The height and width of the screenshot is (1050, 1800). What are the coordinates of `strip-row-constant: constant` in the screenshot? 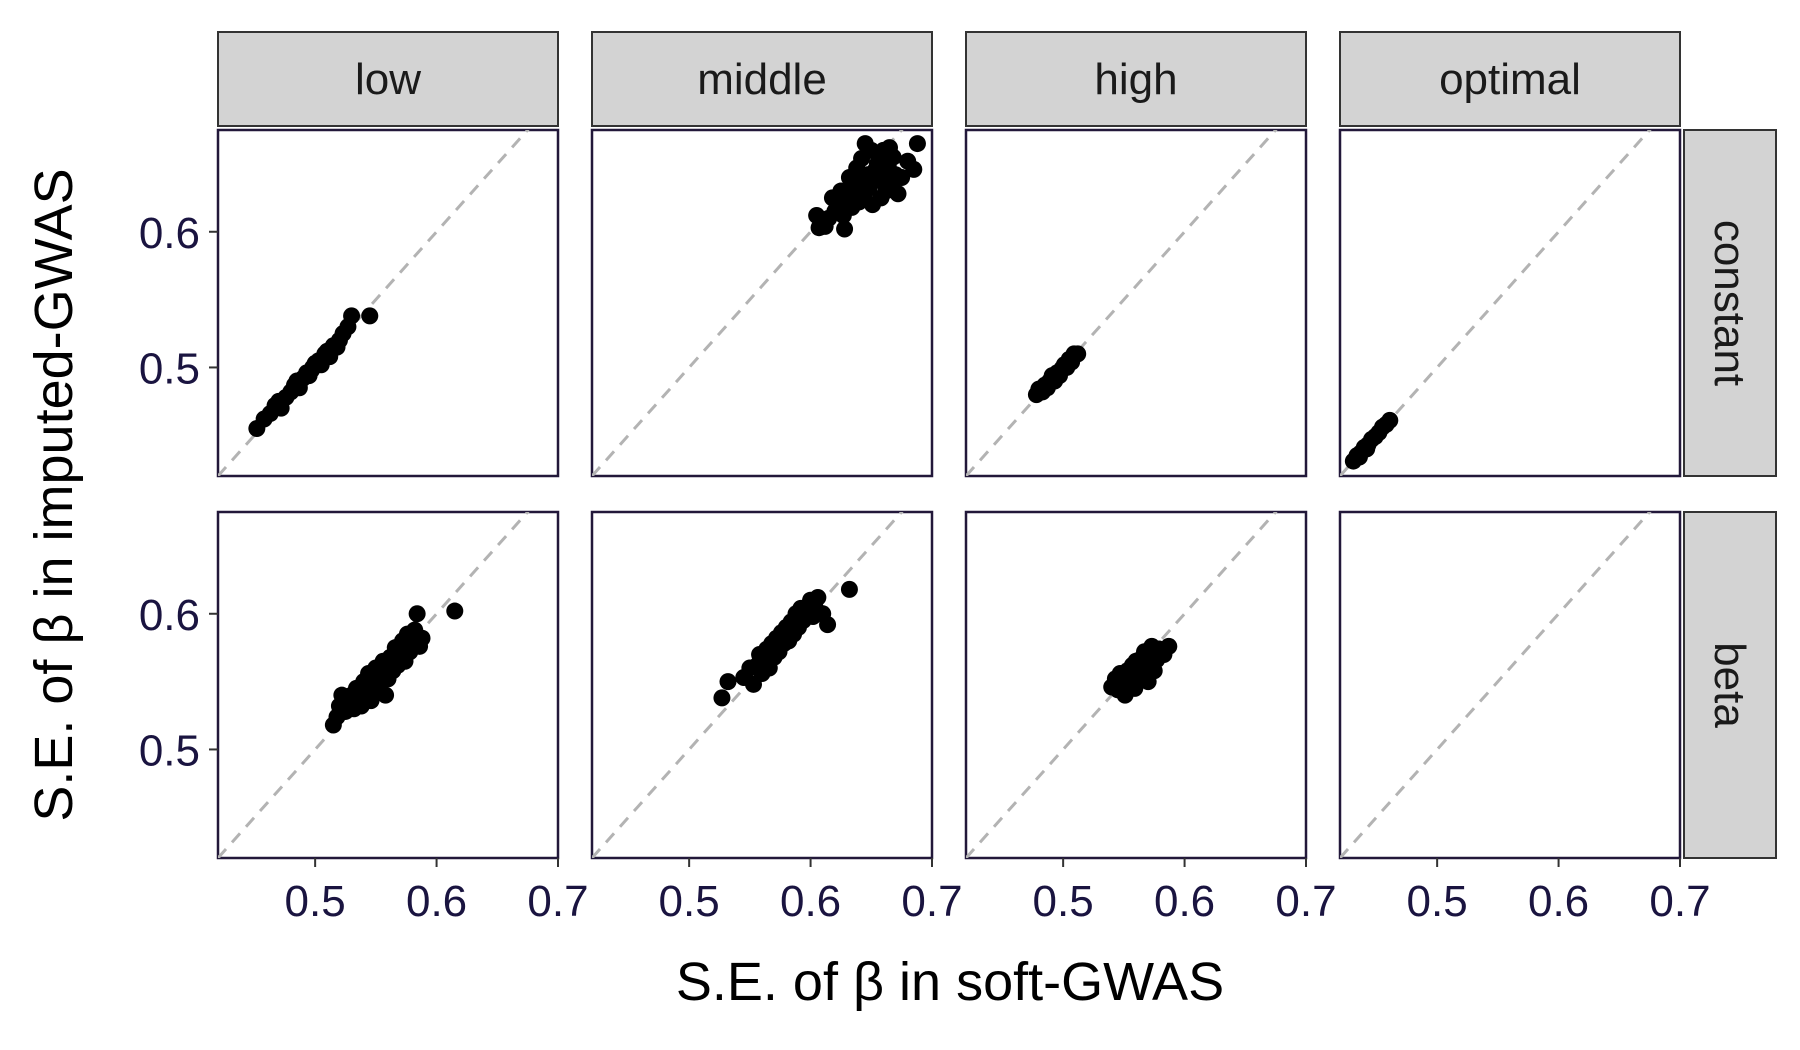 It's located at (1730, 303).